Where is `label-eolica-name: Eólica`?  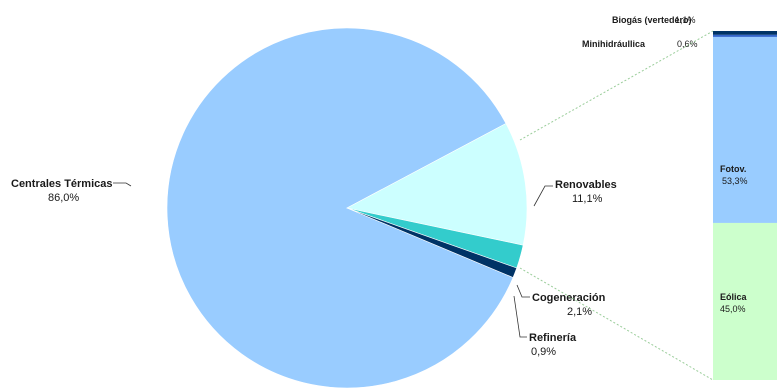
label-eolica-name: Eólica is located at coordinates (734, 297).